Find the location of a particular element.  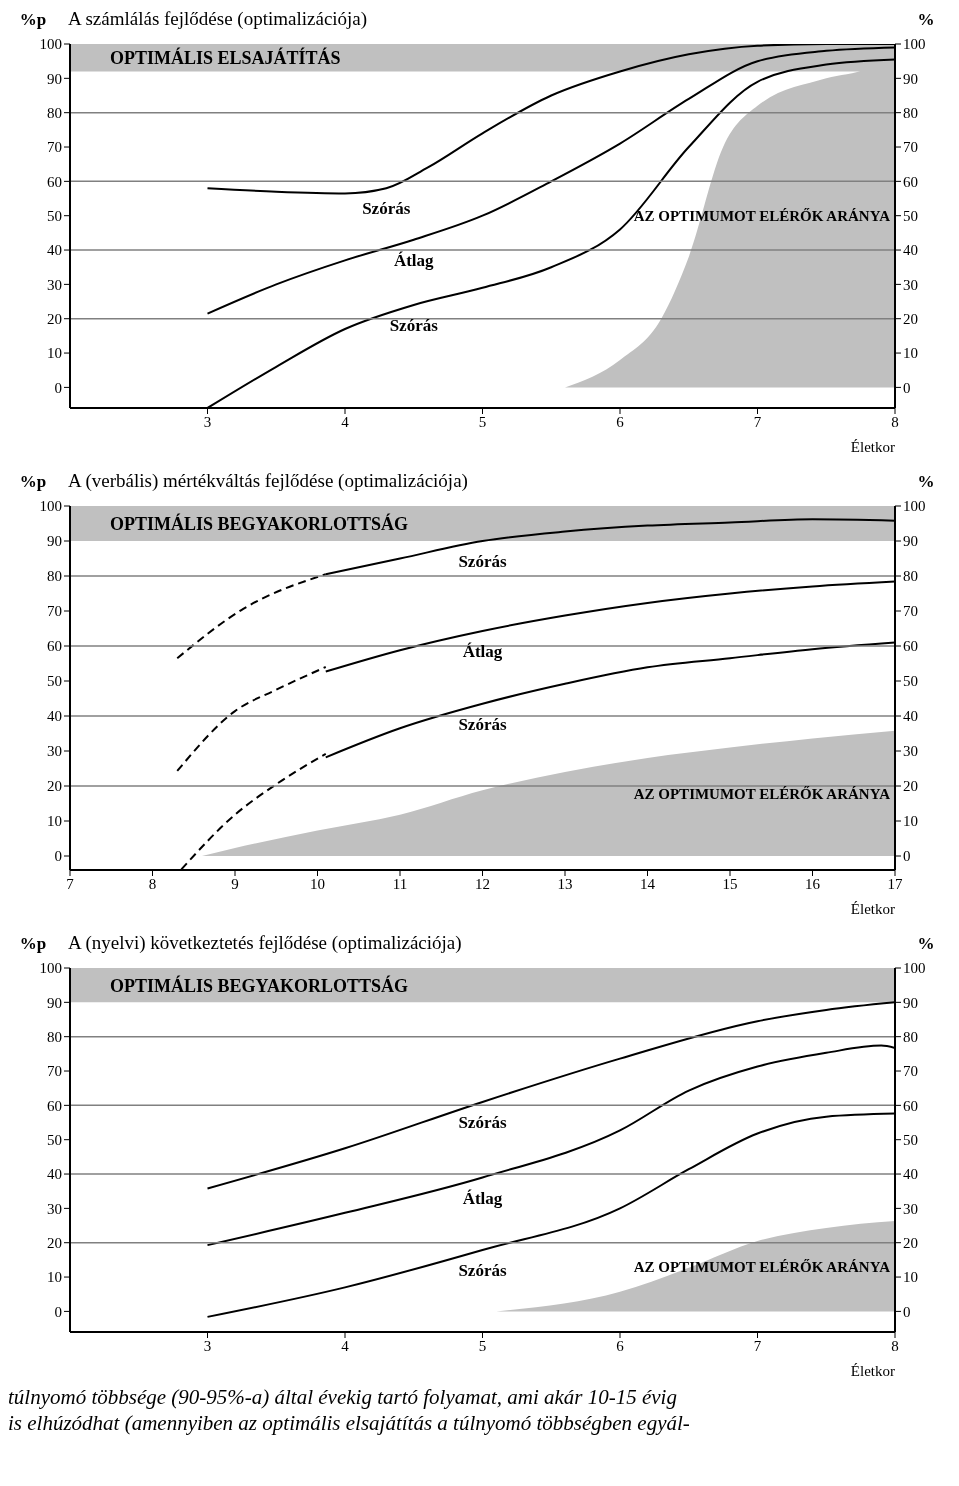

x-tick-label: 11 is located at coordinates (400, 883).